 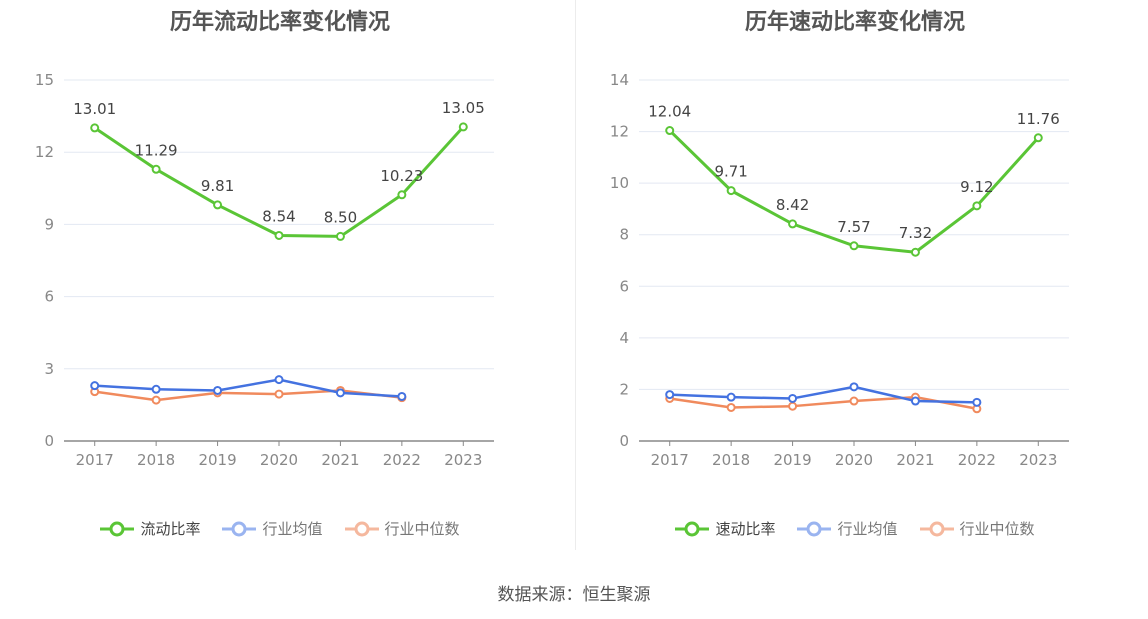 I want to click on panel-divider, so click(x=575, y=275).